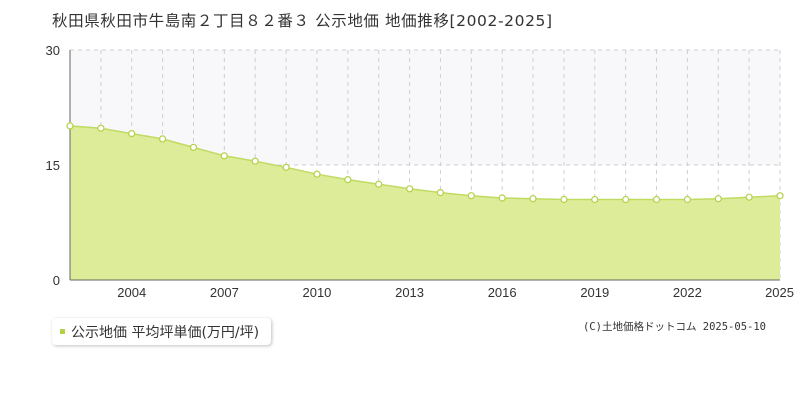 The width and height of the screenshot is (800, 400). I want to click on data-point-2008, so click(255, 161).